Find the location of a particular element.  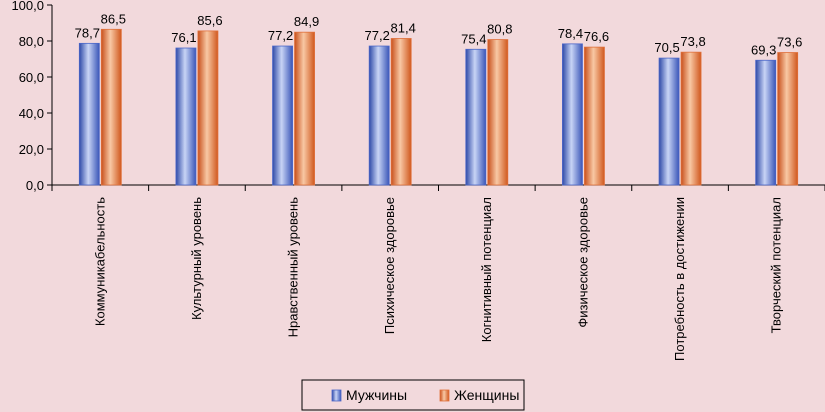

y-tick-label: 80,0 is located at coordinates (31, 41).